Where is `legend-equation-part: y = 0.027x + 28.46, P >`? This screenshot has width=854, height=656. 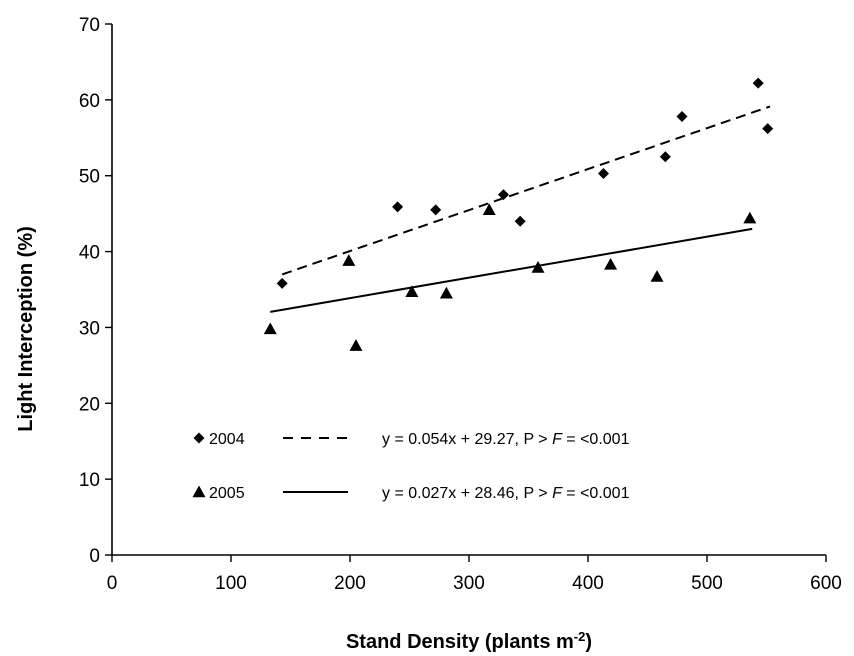
legend-equation-part: y = 0.027x + 28.46, P > is located at coordinates (467, 493).